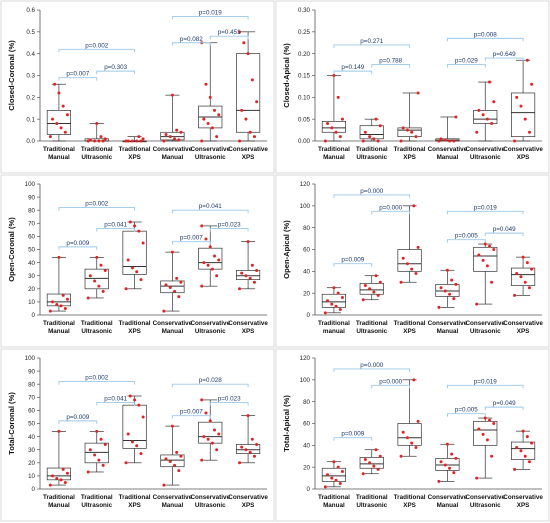  Describe the element at coordinates (30, 54) in the screenshot. I see `y-tick-label: 0.4` at that location.